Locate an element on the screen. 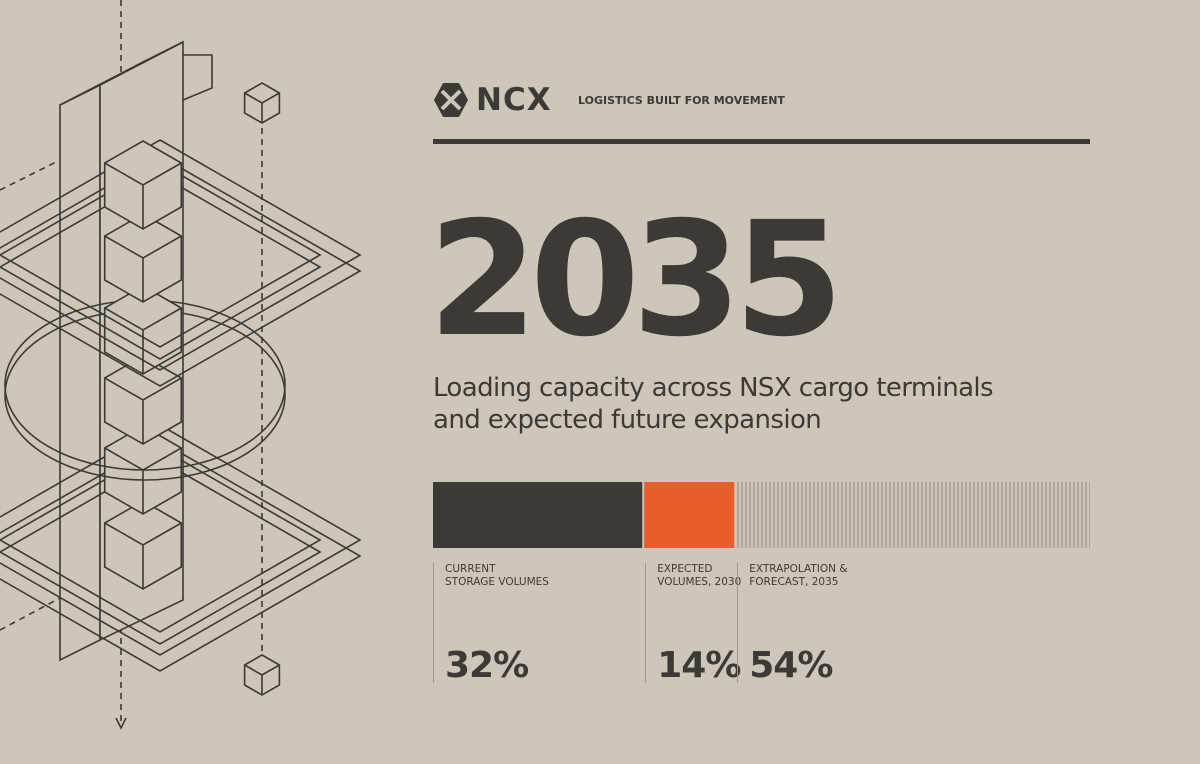 This screenshot has height=764, width=1200. headline: 2035 is located at coordinates (636, 280).